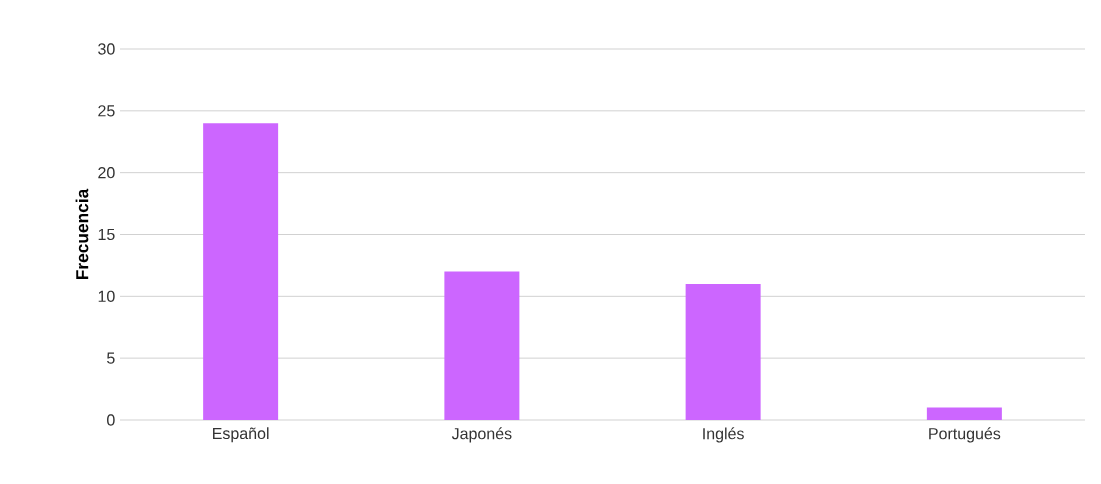  I want to click on x-tick-label: Español, so click(241, 435).